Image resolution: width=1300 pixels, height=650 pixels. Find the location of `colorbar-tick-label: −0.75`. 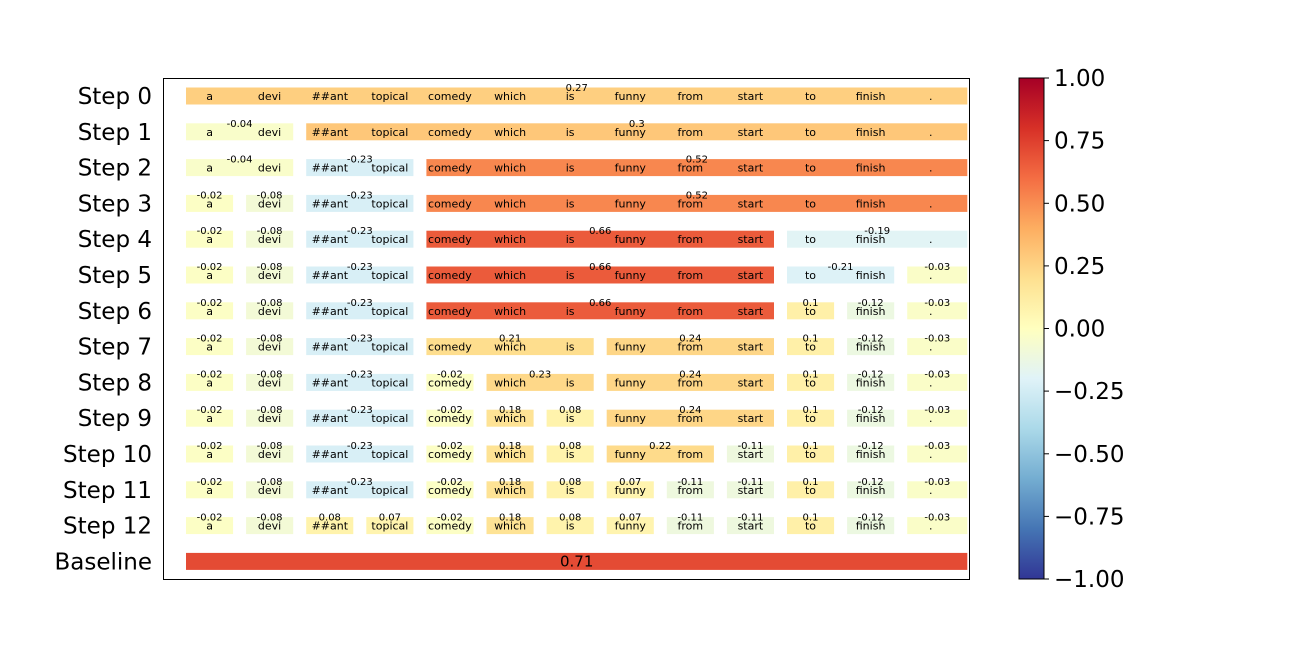

colorbar-tick-label: −0.75 is located at coordinates (1089, 517).